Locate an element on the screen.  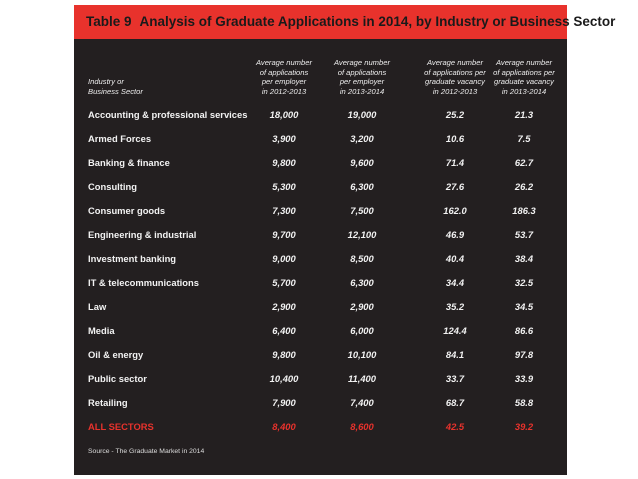
sector-cell: Engineering & industrial is located at coordinates (142, 234).